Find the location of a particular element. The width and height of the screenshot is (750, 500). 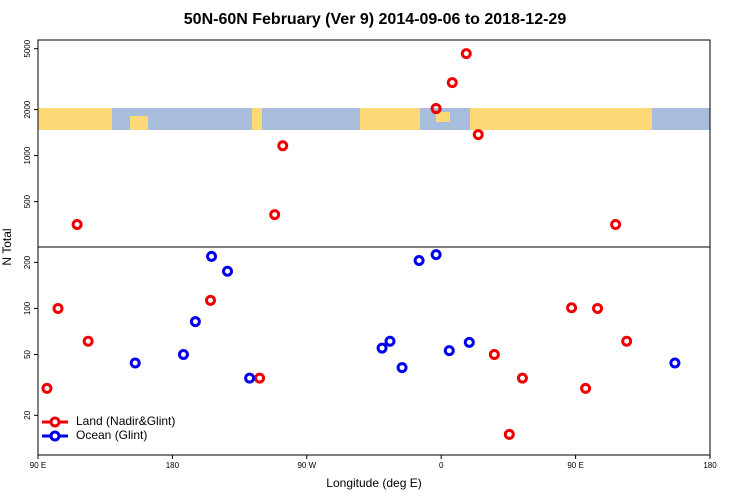

y-tick-label: 2000 is located at coordinates (27, 109).